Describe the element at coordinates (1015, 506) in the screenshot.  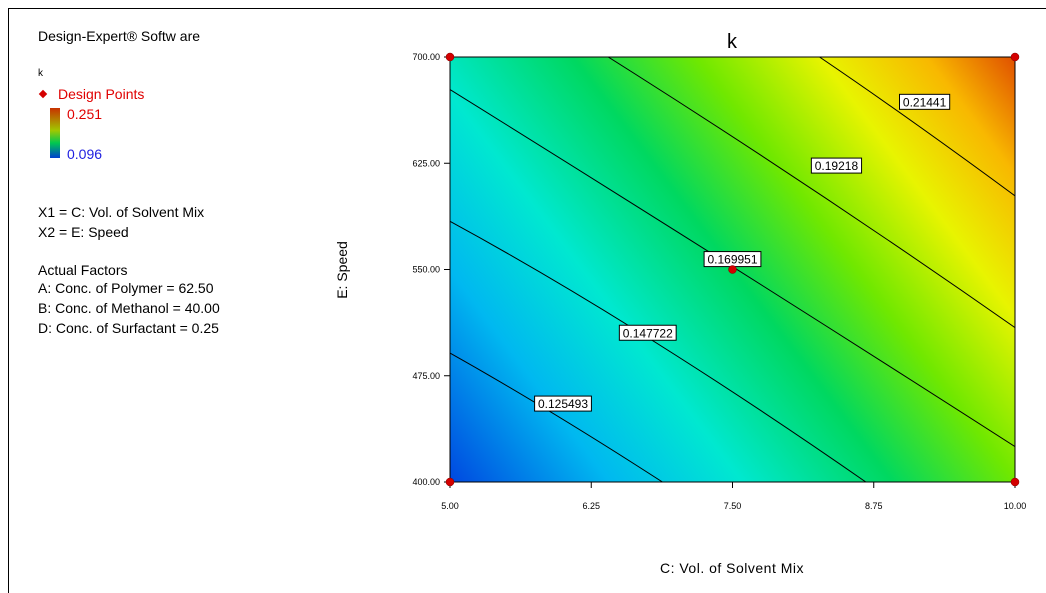
I see `x-tick-label: 10.00` at that location.